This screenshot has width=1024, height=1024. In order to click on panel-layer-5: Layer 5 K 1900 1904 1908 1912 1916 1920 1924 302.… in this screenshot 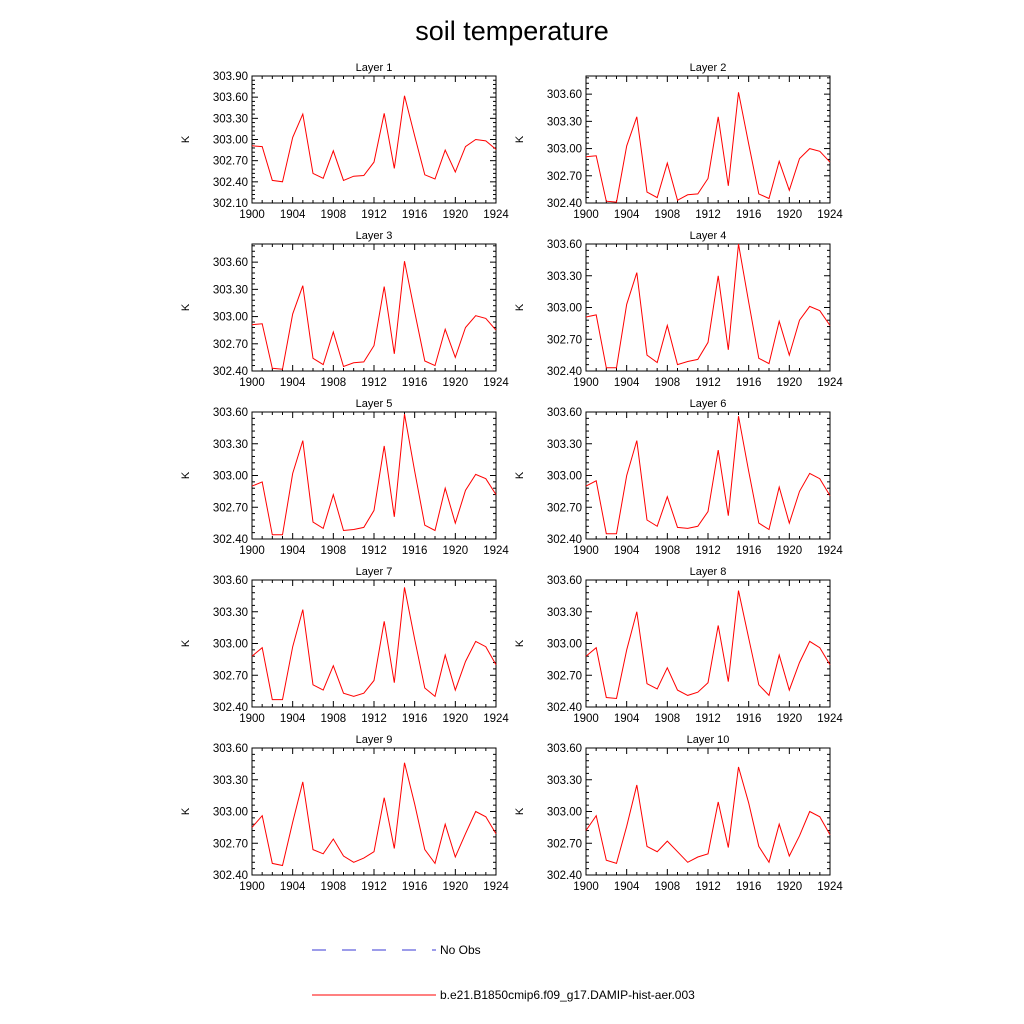, I will do `click(344, 477)`.